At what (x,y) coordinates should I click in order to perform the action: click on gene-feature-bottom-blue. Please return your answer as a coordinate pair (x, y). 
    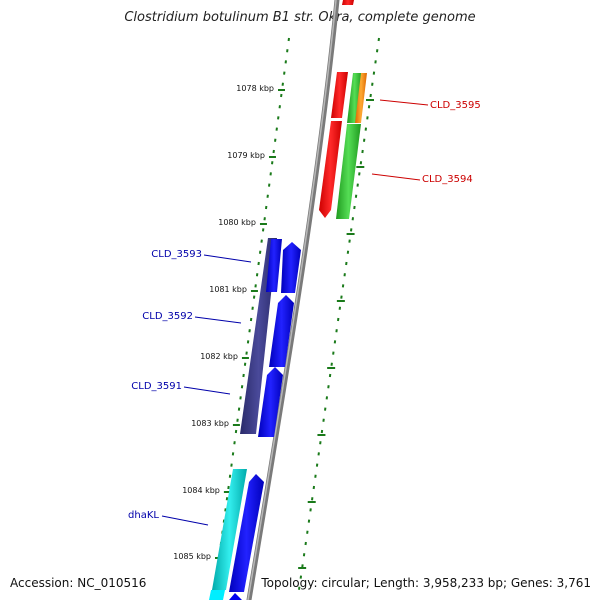
    Looking at the image, I should click on (235, 596).